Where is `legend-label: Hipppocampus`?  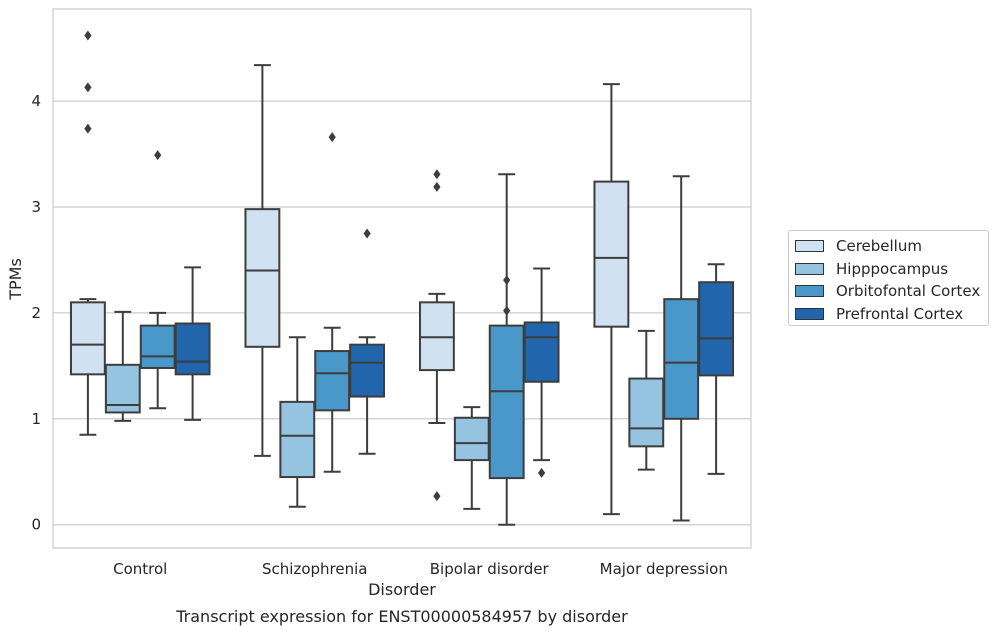
legend-label: Hipppocampus is located at coordinates (892, 268).